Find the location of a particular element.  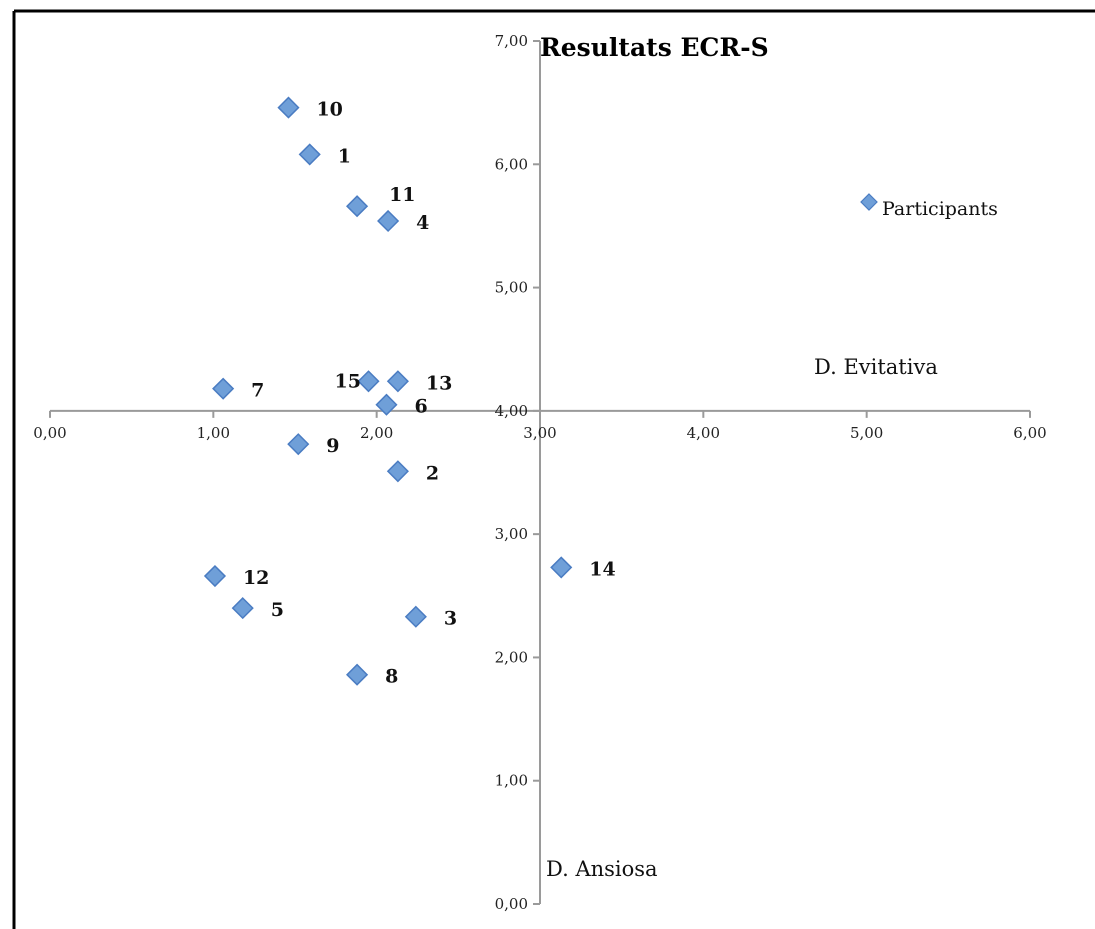

legend-entry-participants: Participants is located at coordinates (940, 209).